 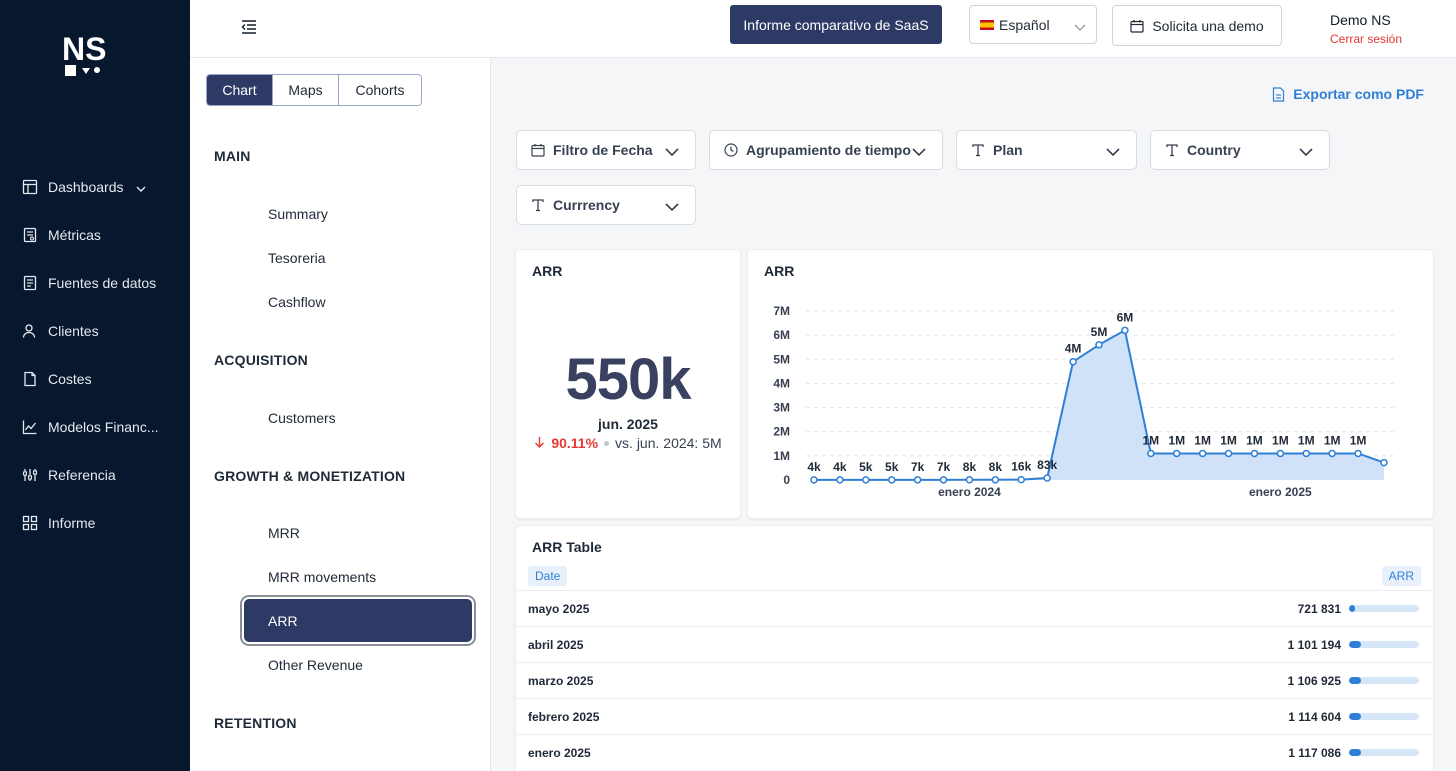 What do you see at coordinates (628, 424) in the screenshot?
I see `kpi-date: jun. 2025` at bounding box center [628, 424].